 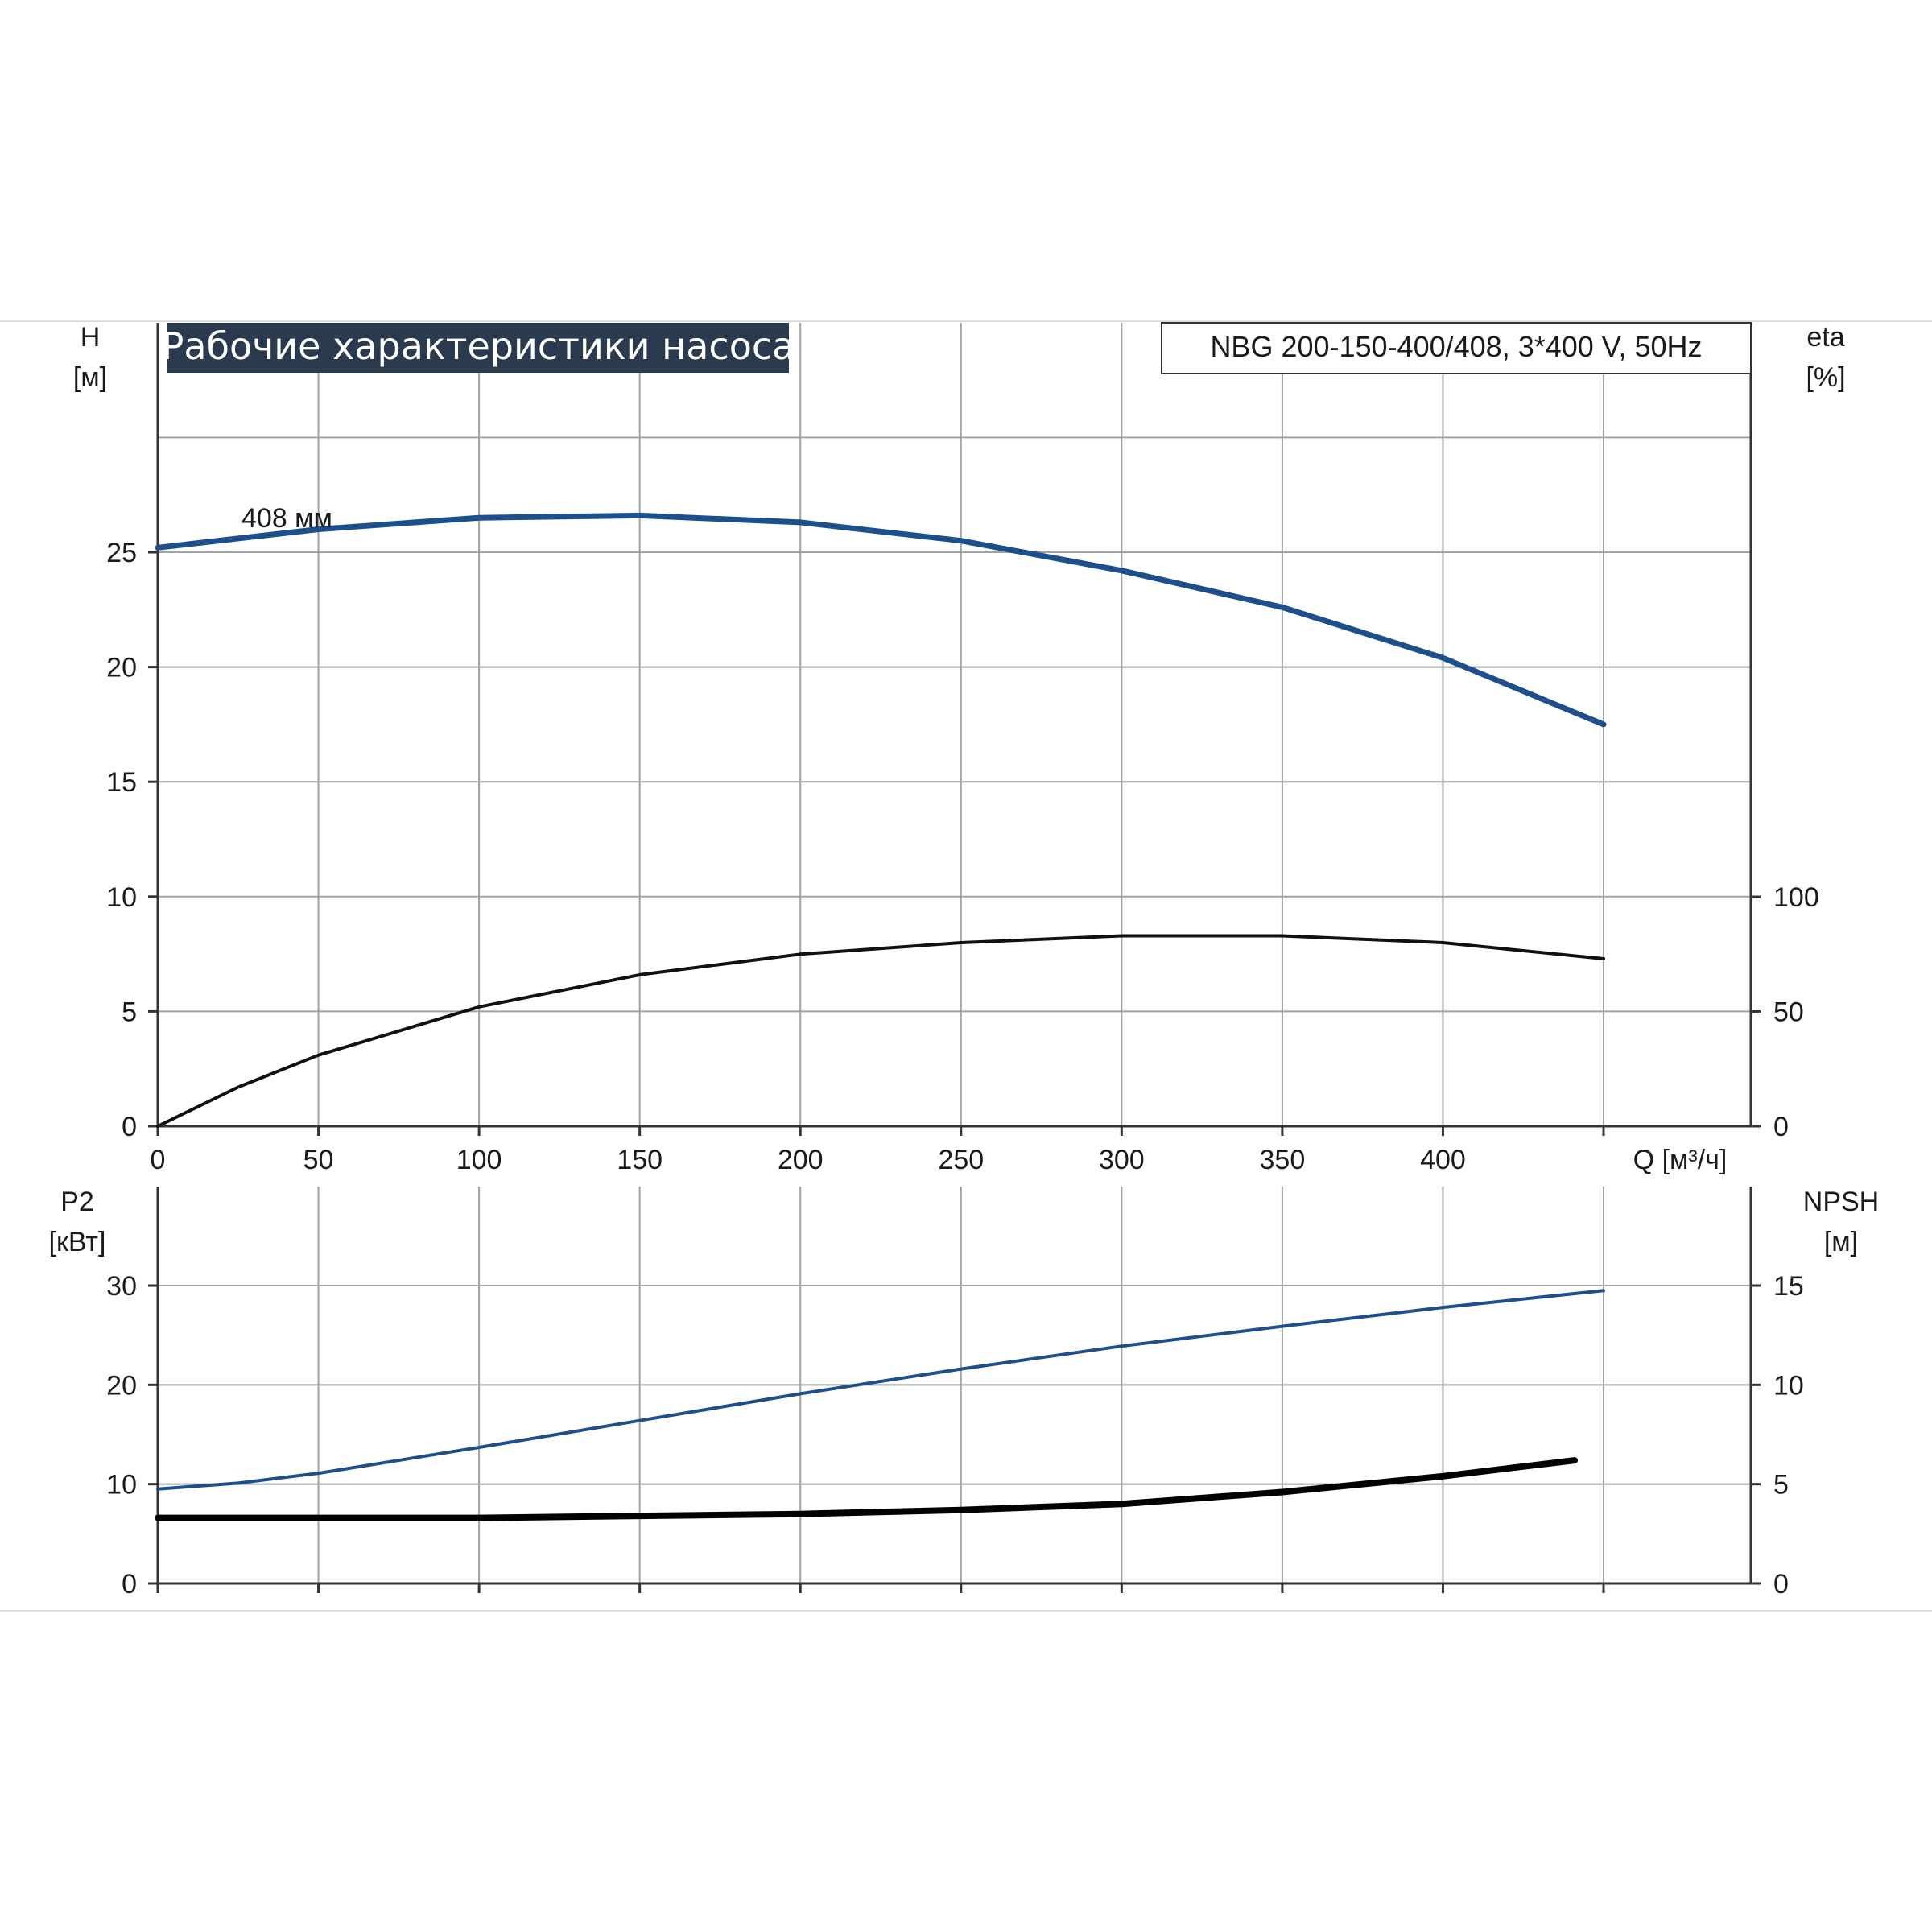 I want to click on chart-title: Рабочие характеристики насоса, so click(x=478, y=346).